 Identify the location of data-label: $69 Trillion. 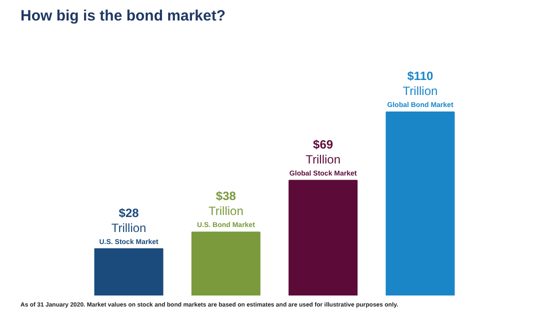
(323, 151).